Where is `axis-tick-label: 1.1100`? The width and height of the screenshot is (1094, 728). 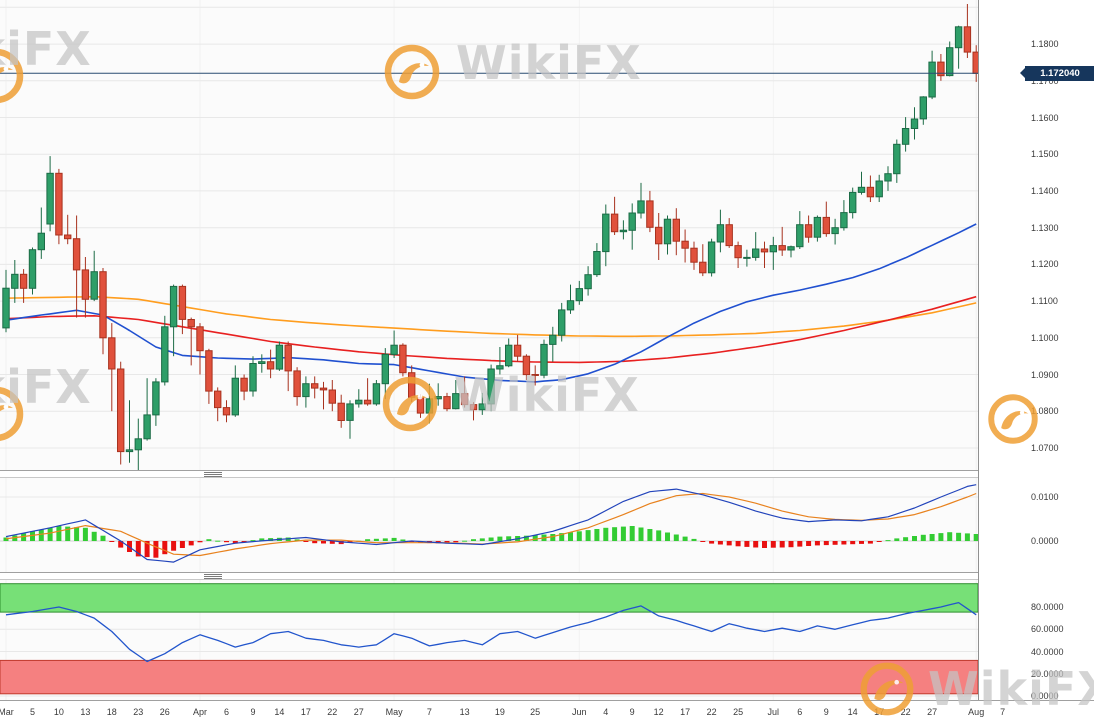
axis-tick-label: 1.1100 is located at coordinates (1044, 301).